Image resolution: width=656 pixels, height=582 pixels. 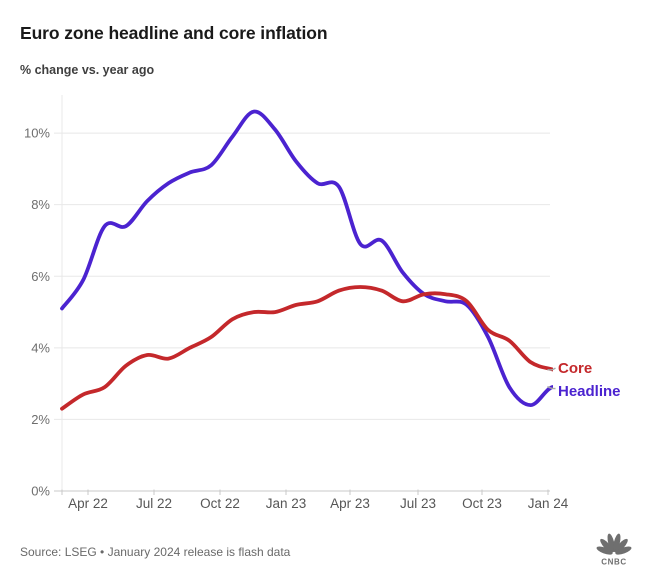 What do you see at coordinates (286, 503) in the screenshot?
I see `x-tick-label: Jan 23` at bounding box center [286, 503].